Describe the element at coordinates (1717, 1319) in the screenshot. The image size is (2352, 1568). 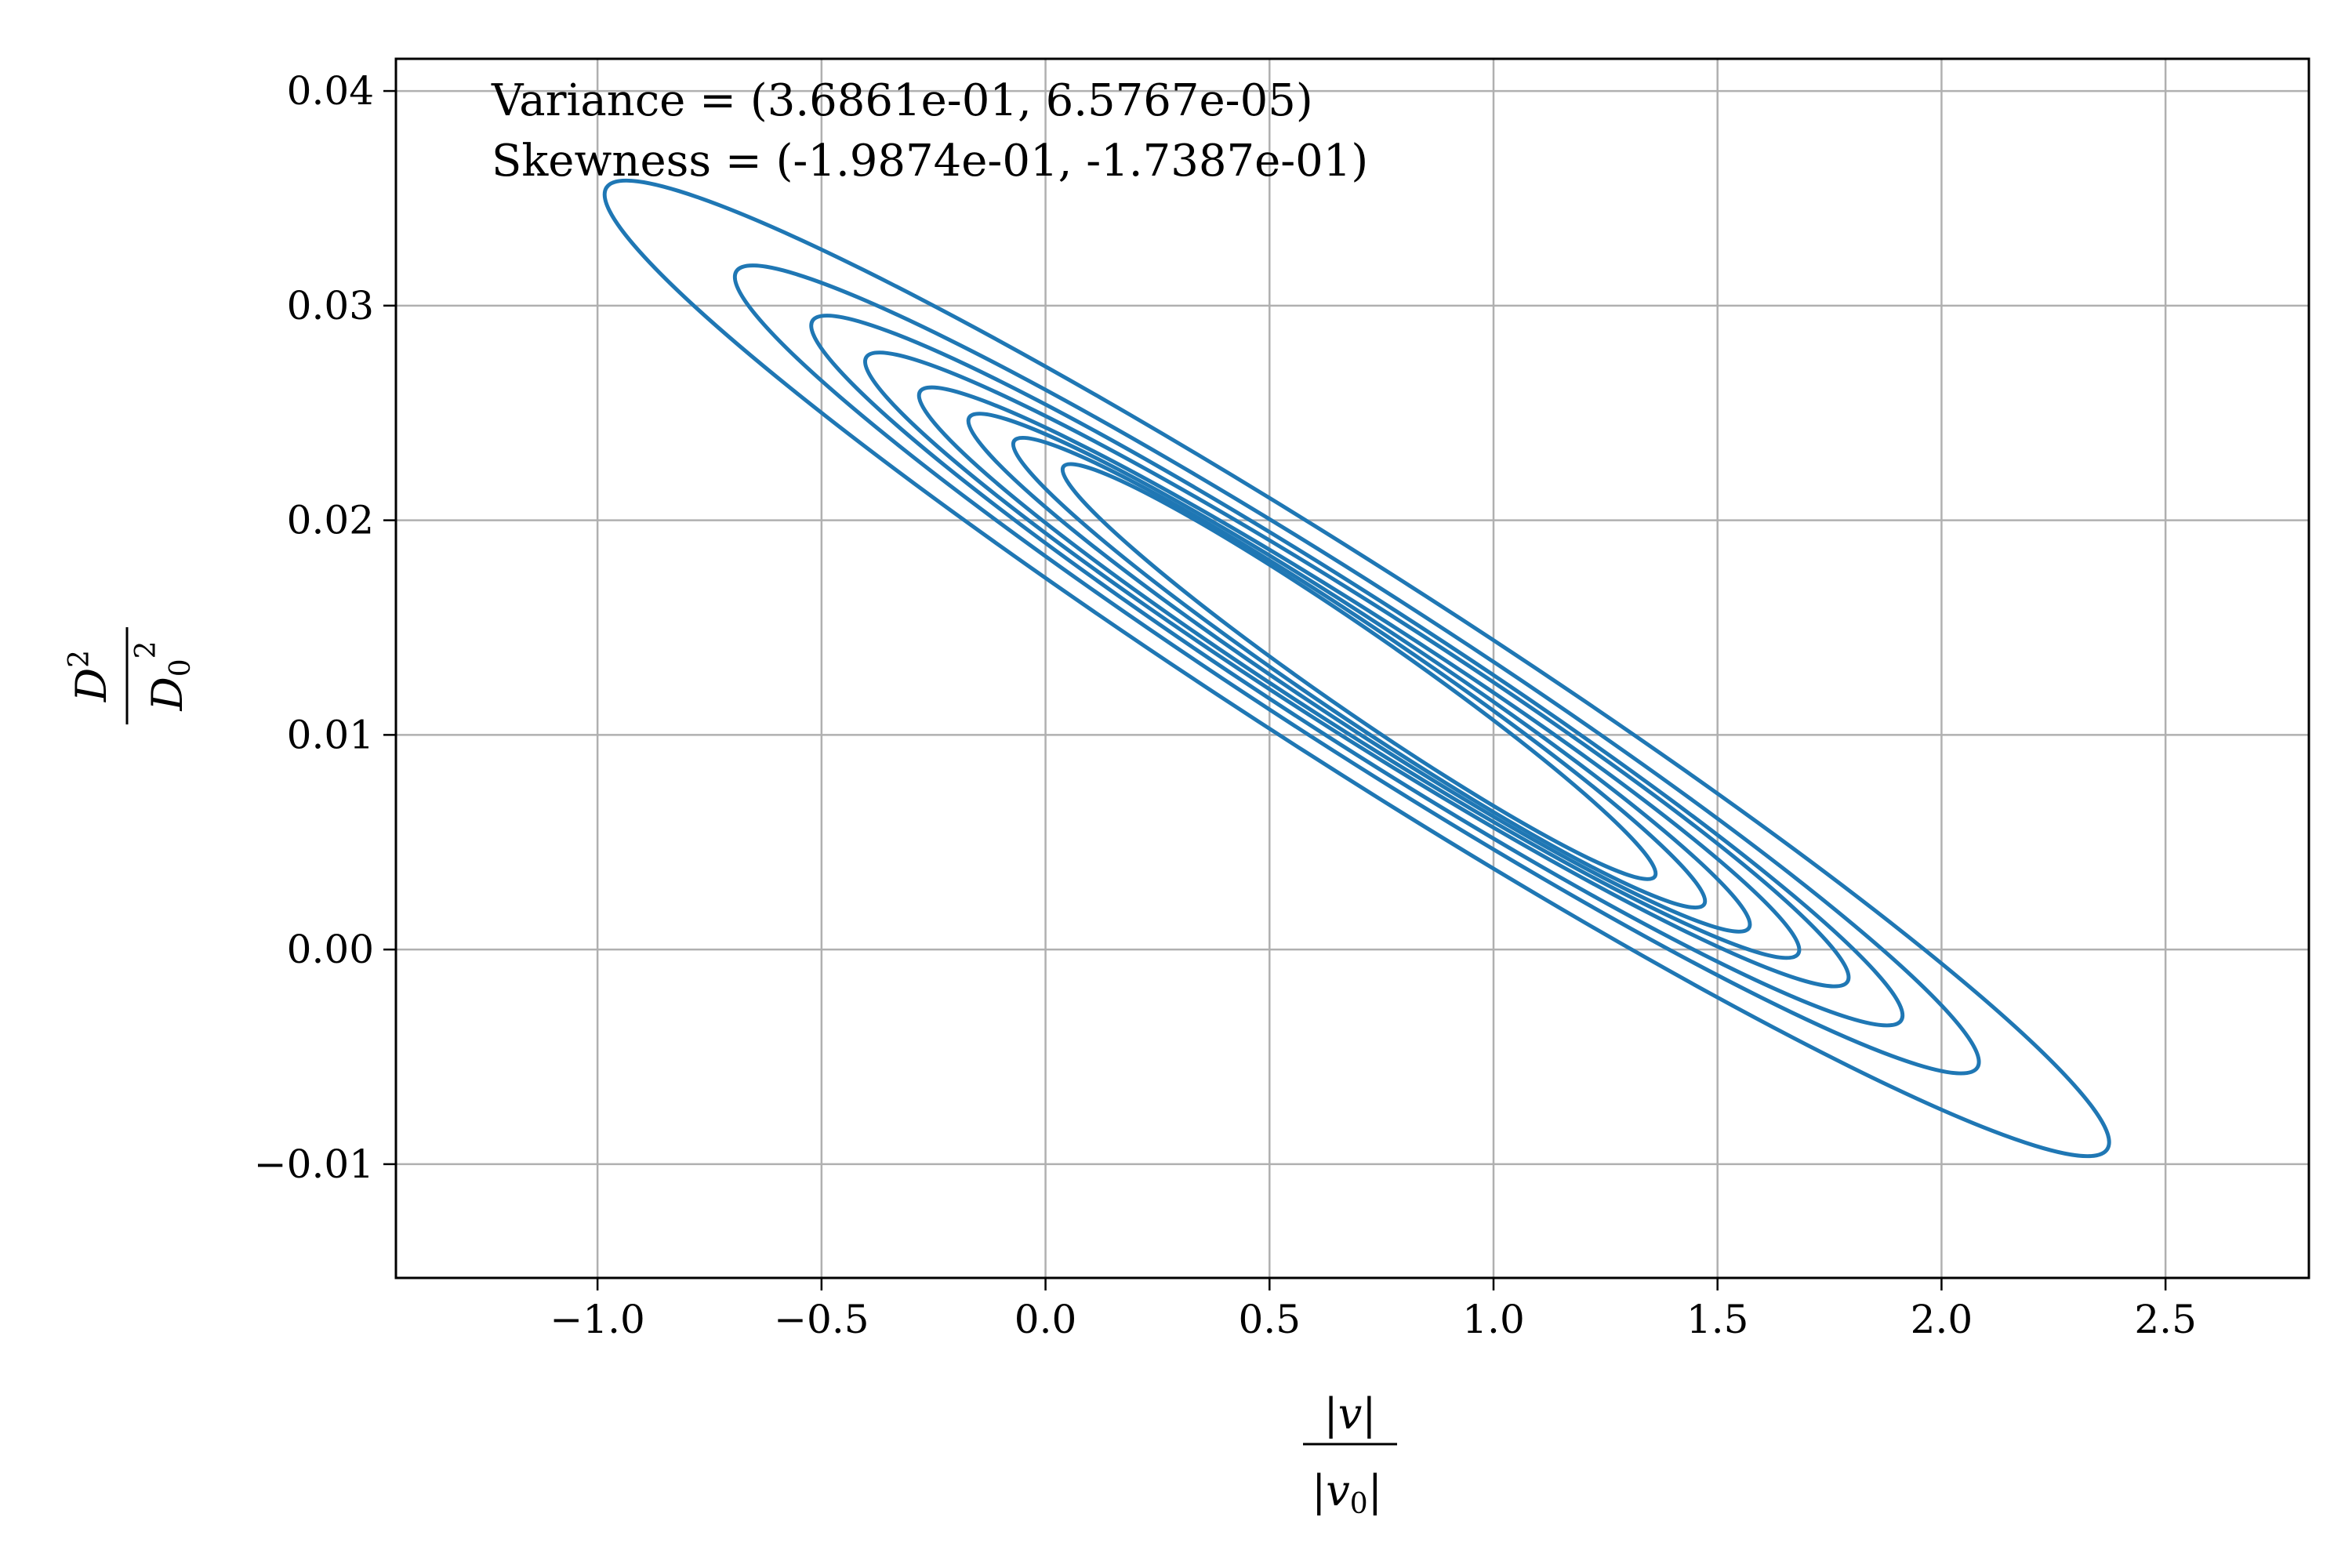
I see `x-tick-label: 1.5` at that location.